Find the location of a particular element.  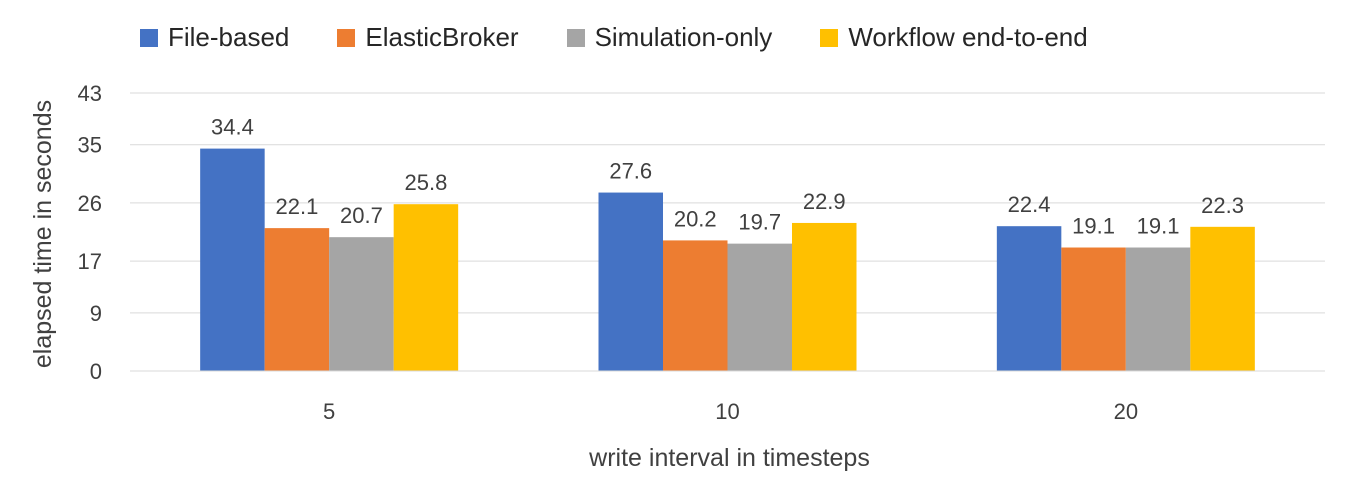

y-tick-label: 17 is located at coordinates (90, 261).